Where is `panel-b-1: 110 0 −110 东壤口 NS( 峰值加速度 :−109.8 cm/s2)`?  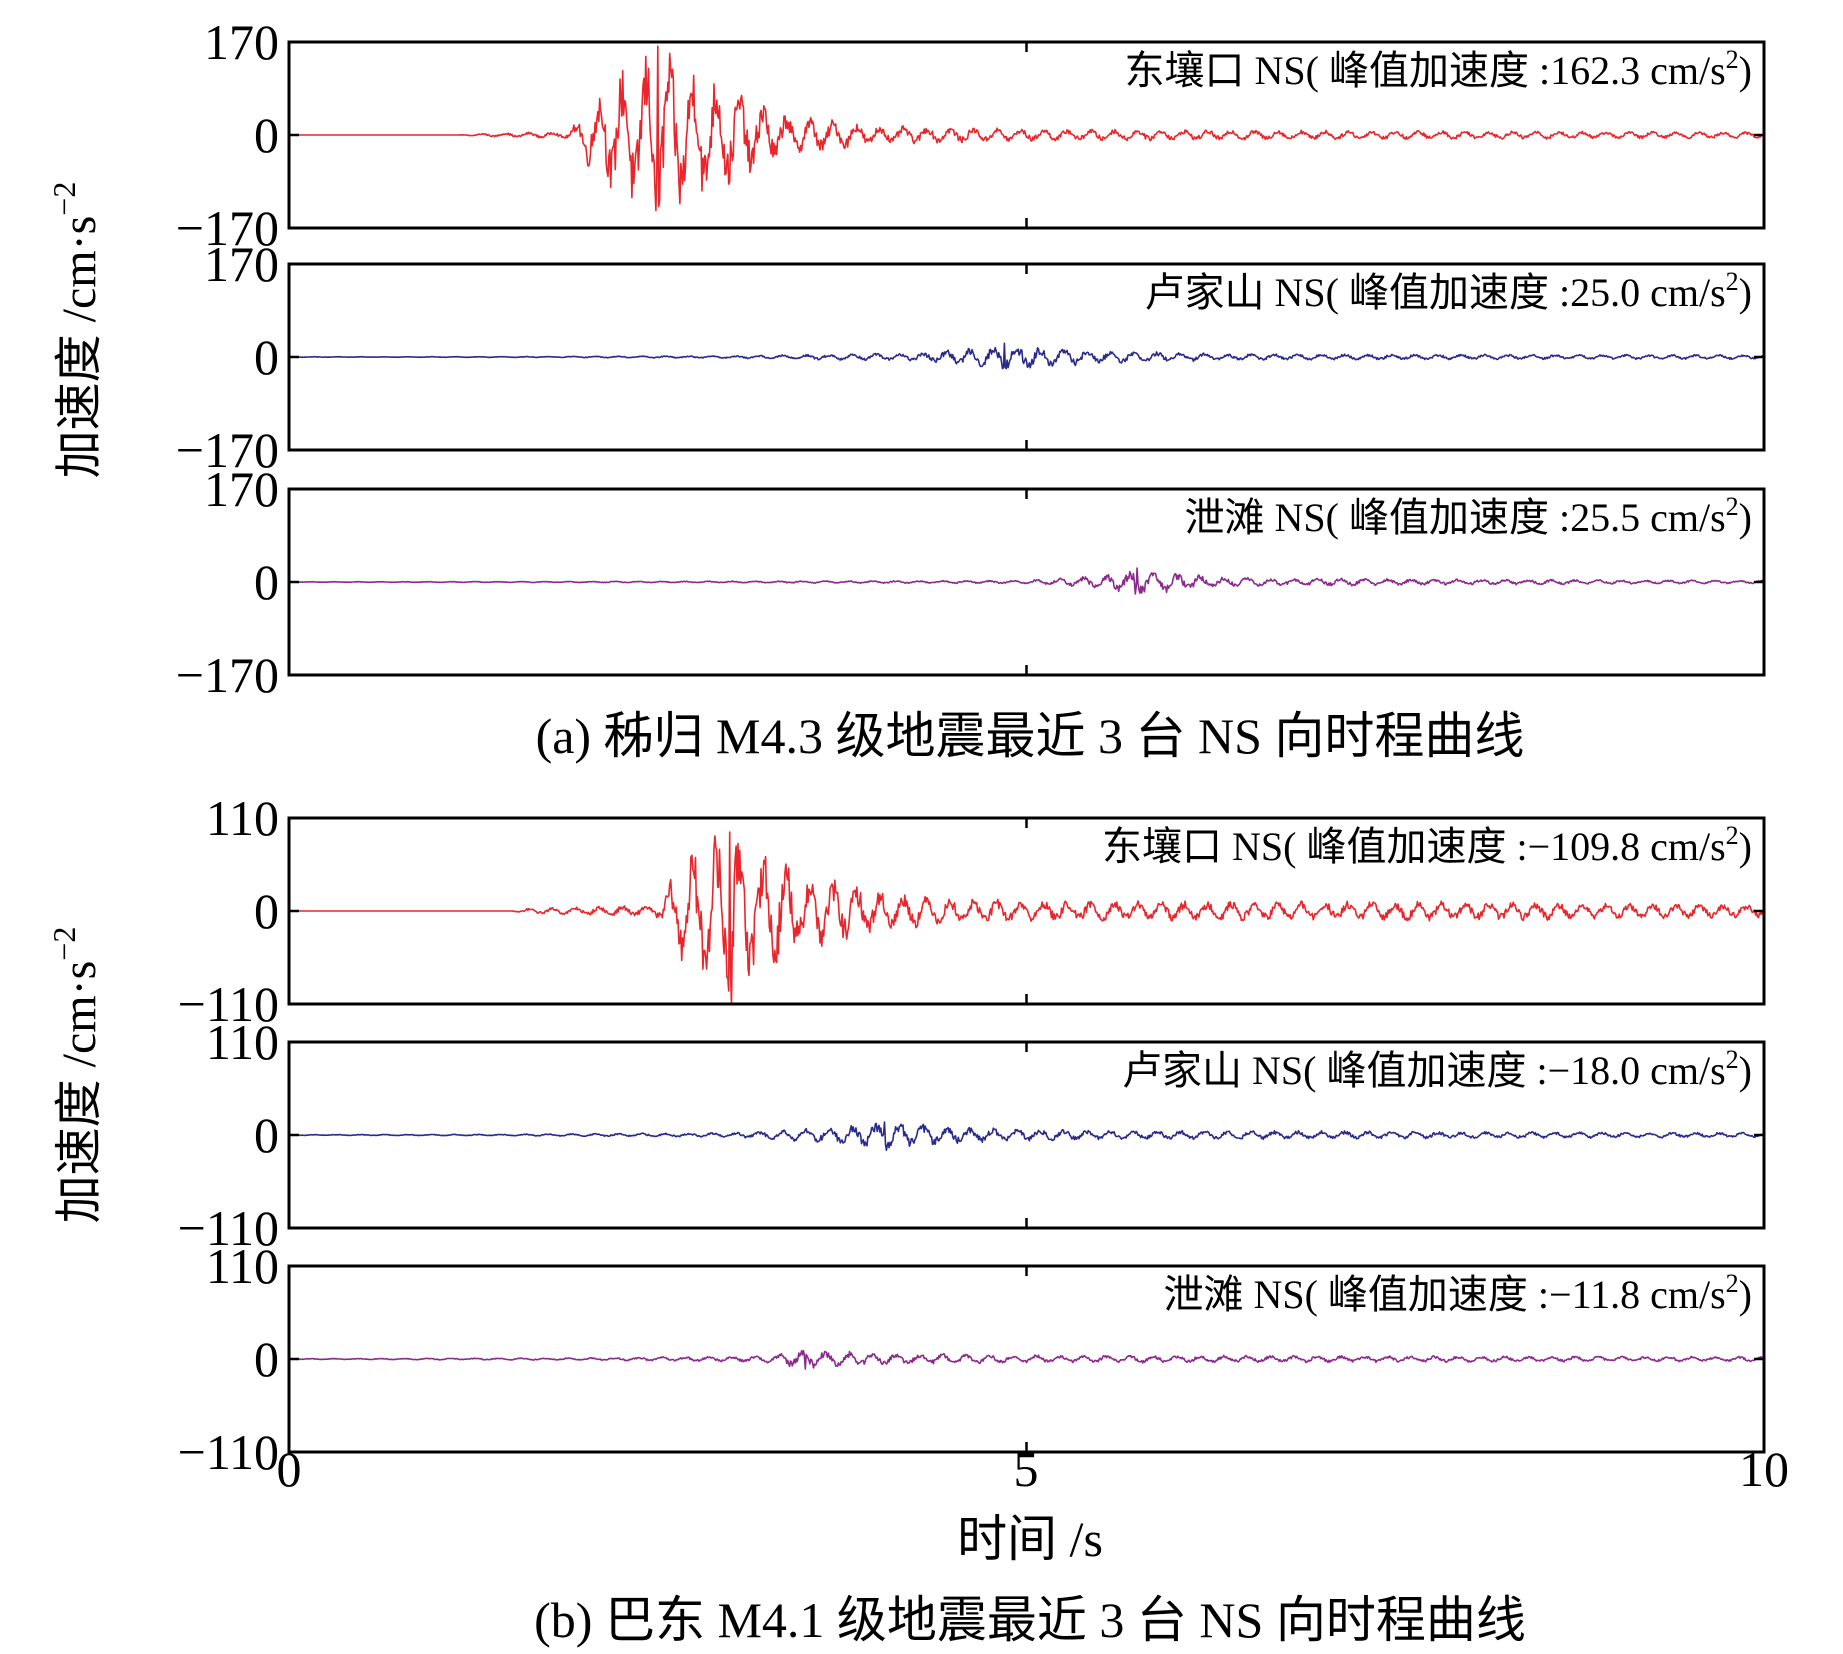 panel-b-1: 110 0 −110 东壤口 NS( 峰值加速度 :−109.8 cm/s2) is located at coordinates (972, 911).